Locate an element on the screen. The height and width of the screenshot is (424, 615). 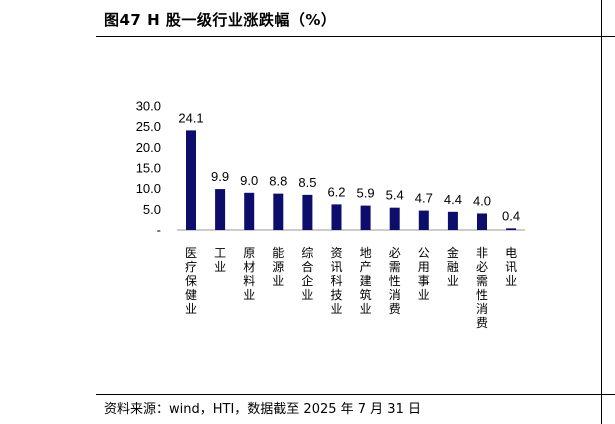
category-label: 非必需性消费 is located at coordinates (482, 288).